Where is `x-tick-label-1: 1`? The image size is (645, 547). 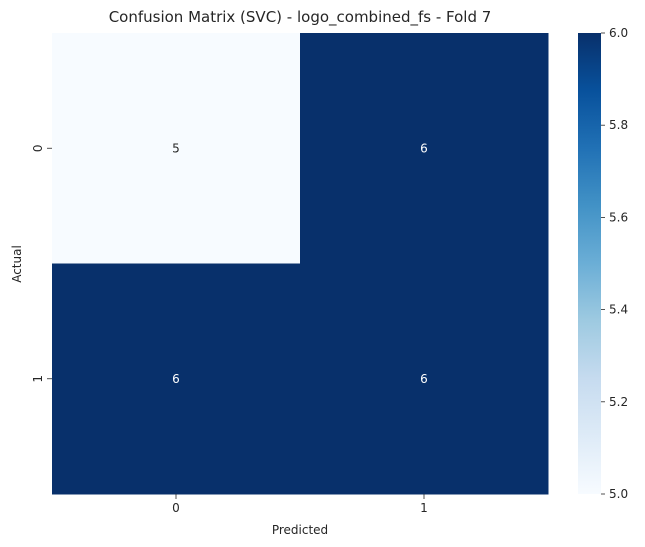
x-tick-label-1: 1 is located at coordinates (424, 508).